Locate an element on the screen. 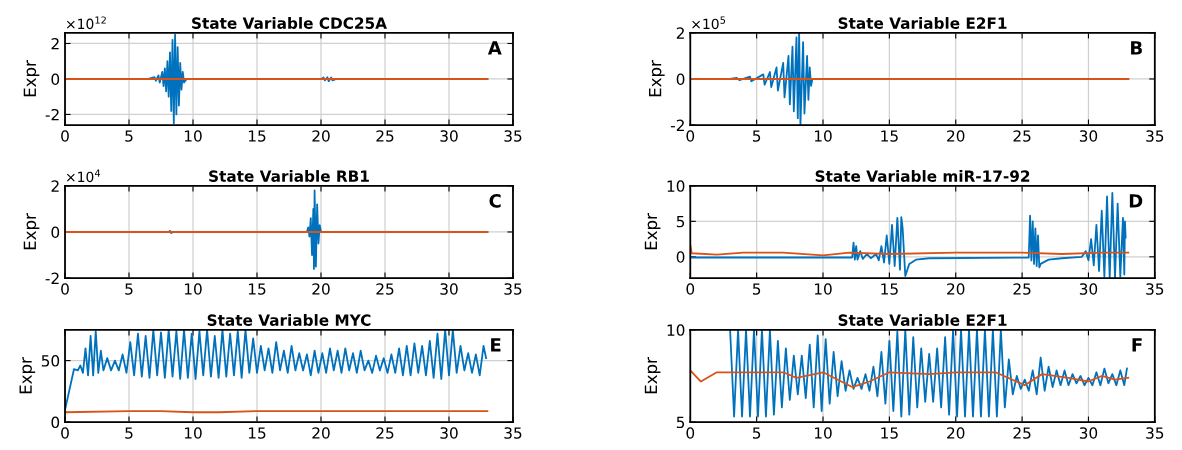 The width and height of the screenshot is (1182, 450). chart-title: State Variable CDC25A is located at coordinates (289, 23).